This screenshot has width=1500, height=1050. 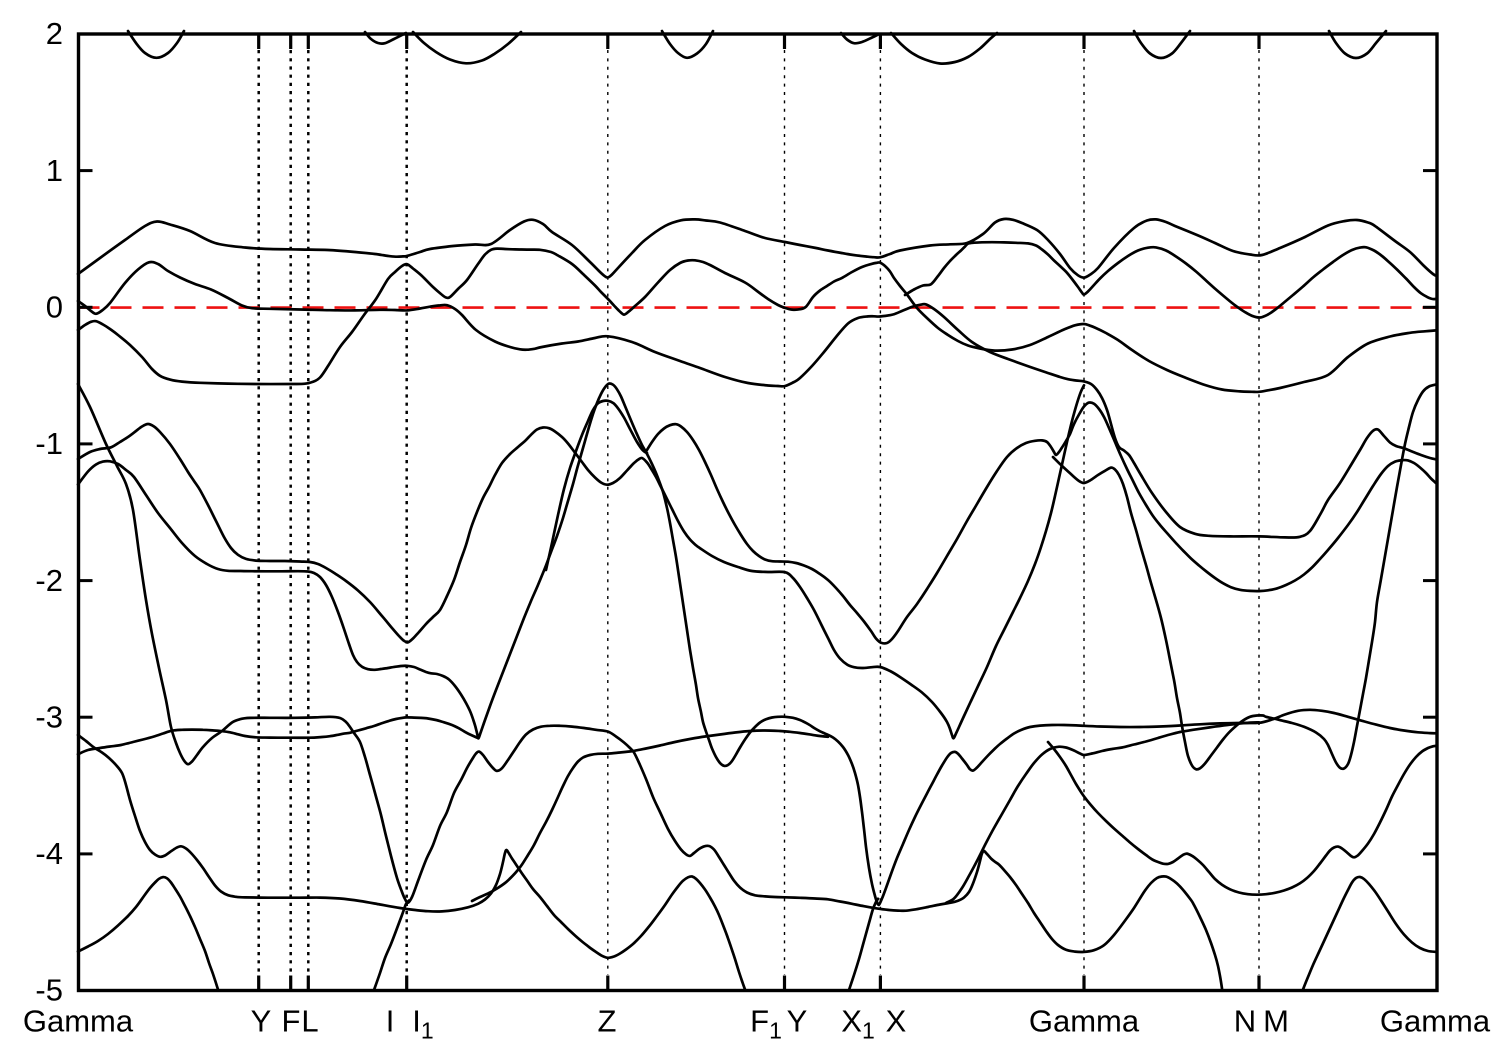 I want to click on svg-text: M, so click(x=1276, y=1021).